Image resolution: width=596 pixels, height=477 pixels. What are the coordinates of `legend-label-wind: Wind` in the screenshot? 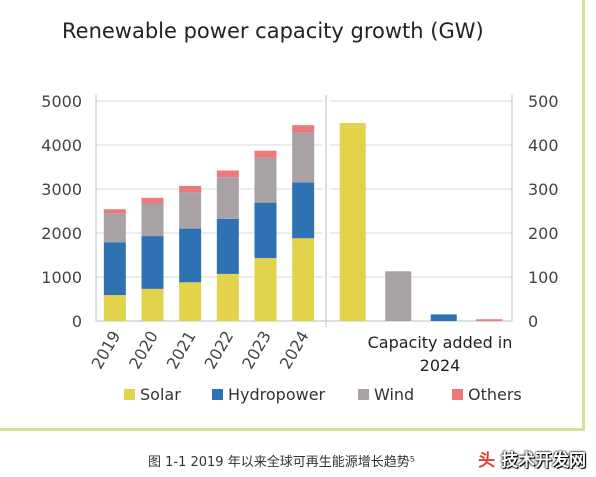 It's located at (394, 394).